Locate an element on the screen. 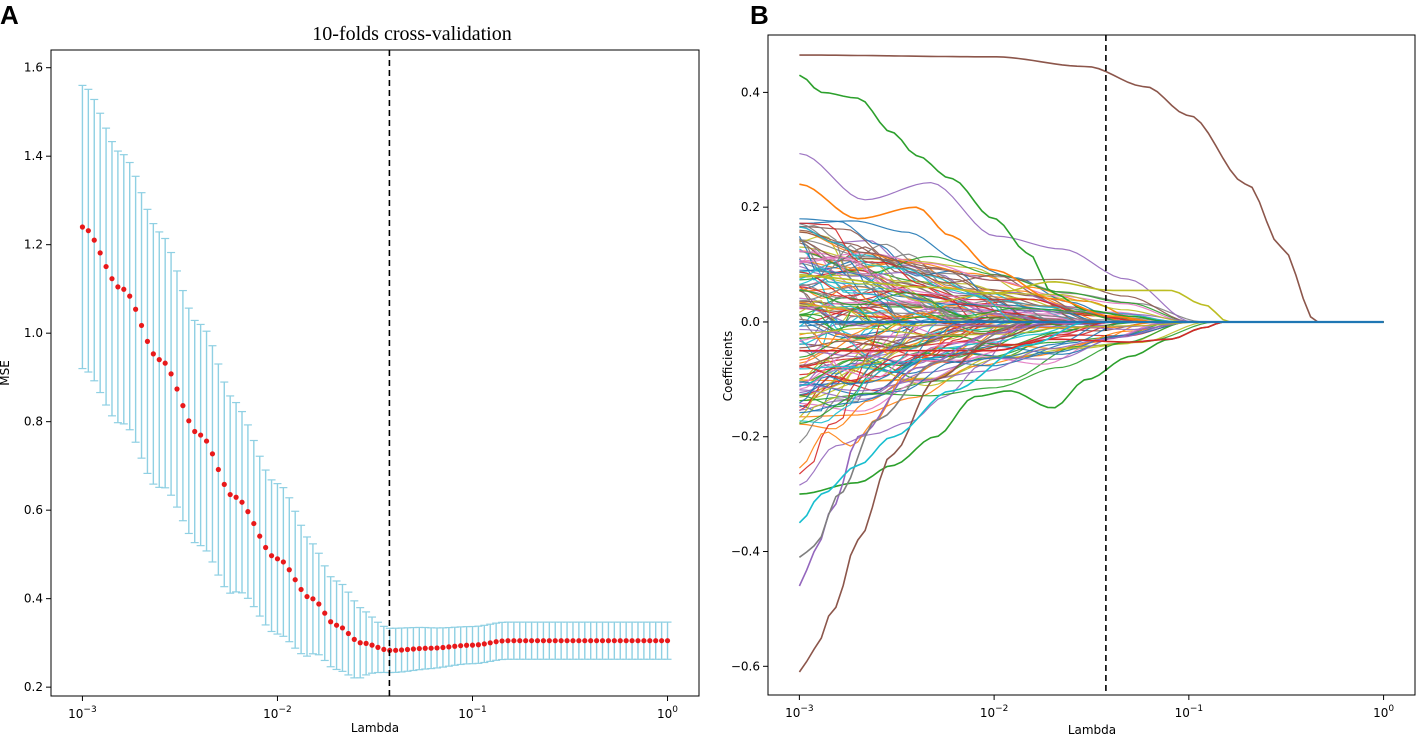  panel-a-x-ticks: 10⁻³ 10⁻² 10⁻¹ 10⁰ is located at coordinates (373, 708).